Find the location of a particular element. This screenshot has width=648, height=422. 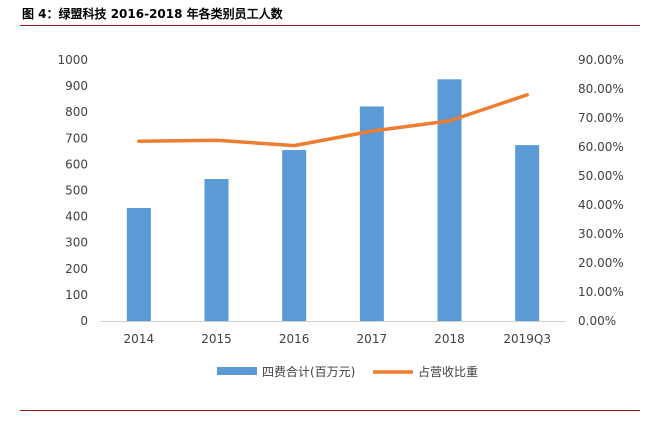

y-right-tick-label: 20.00% is located at coordinates (601, 263).